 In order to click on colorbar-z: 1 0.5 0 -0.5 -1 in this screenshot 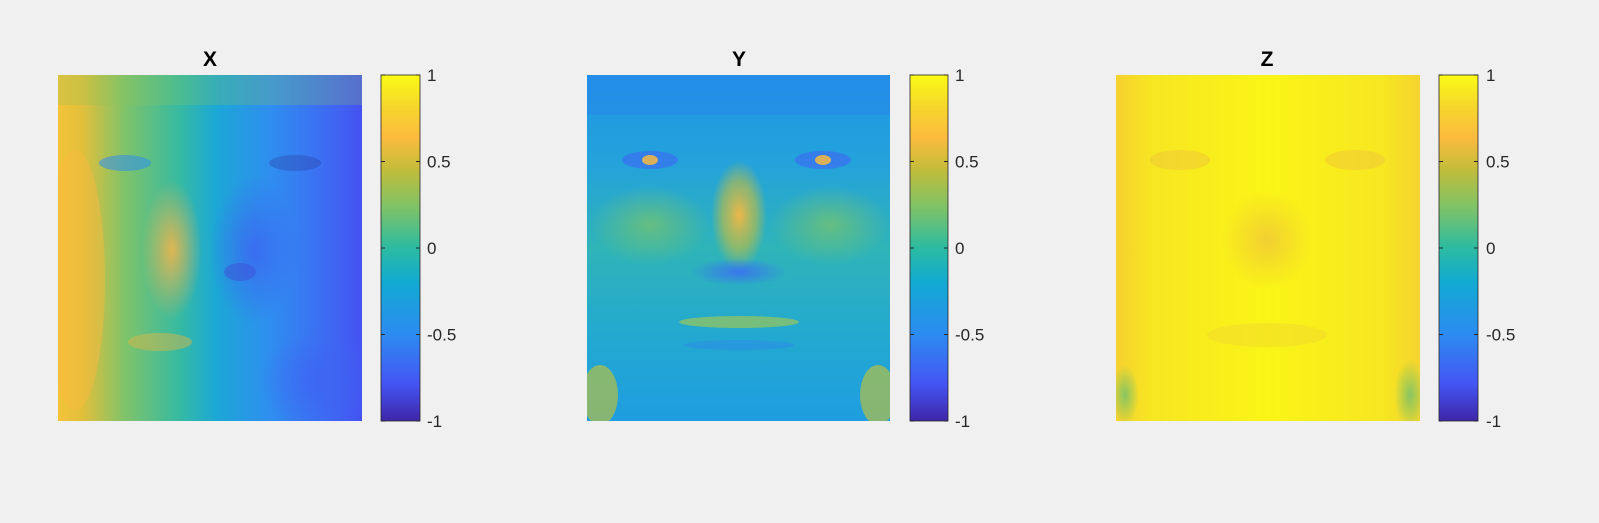, I will do `click(1476, 248)`.